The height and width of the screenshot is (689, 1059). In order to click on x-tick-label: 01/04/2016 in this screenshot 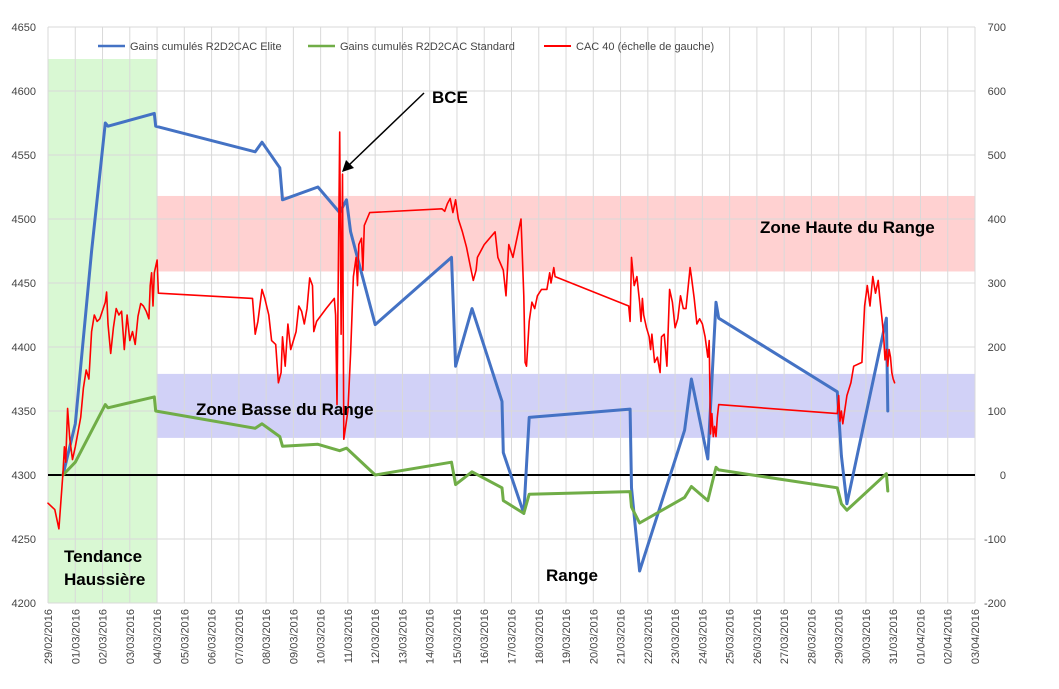, I will do `click(921, 636)`.